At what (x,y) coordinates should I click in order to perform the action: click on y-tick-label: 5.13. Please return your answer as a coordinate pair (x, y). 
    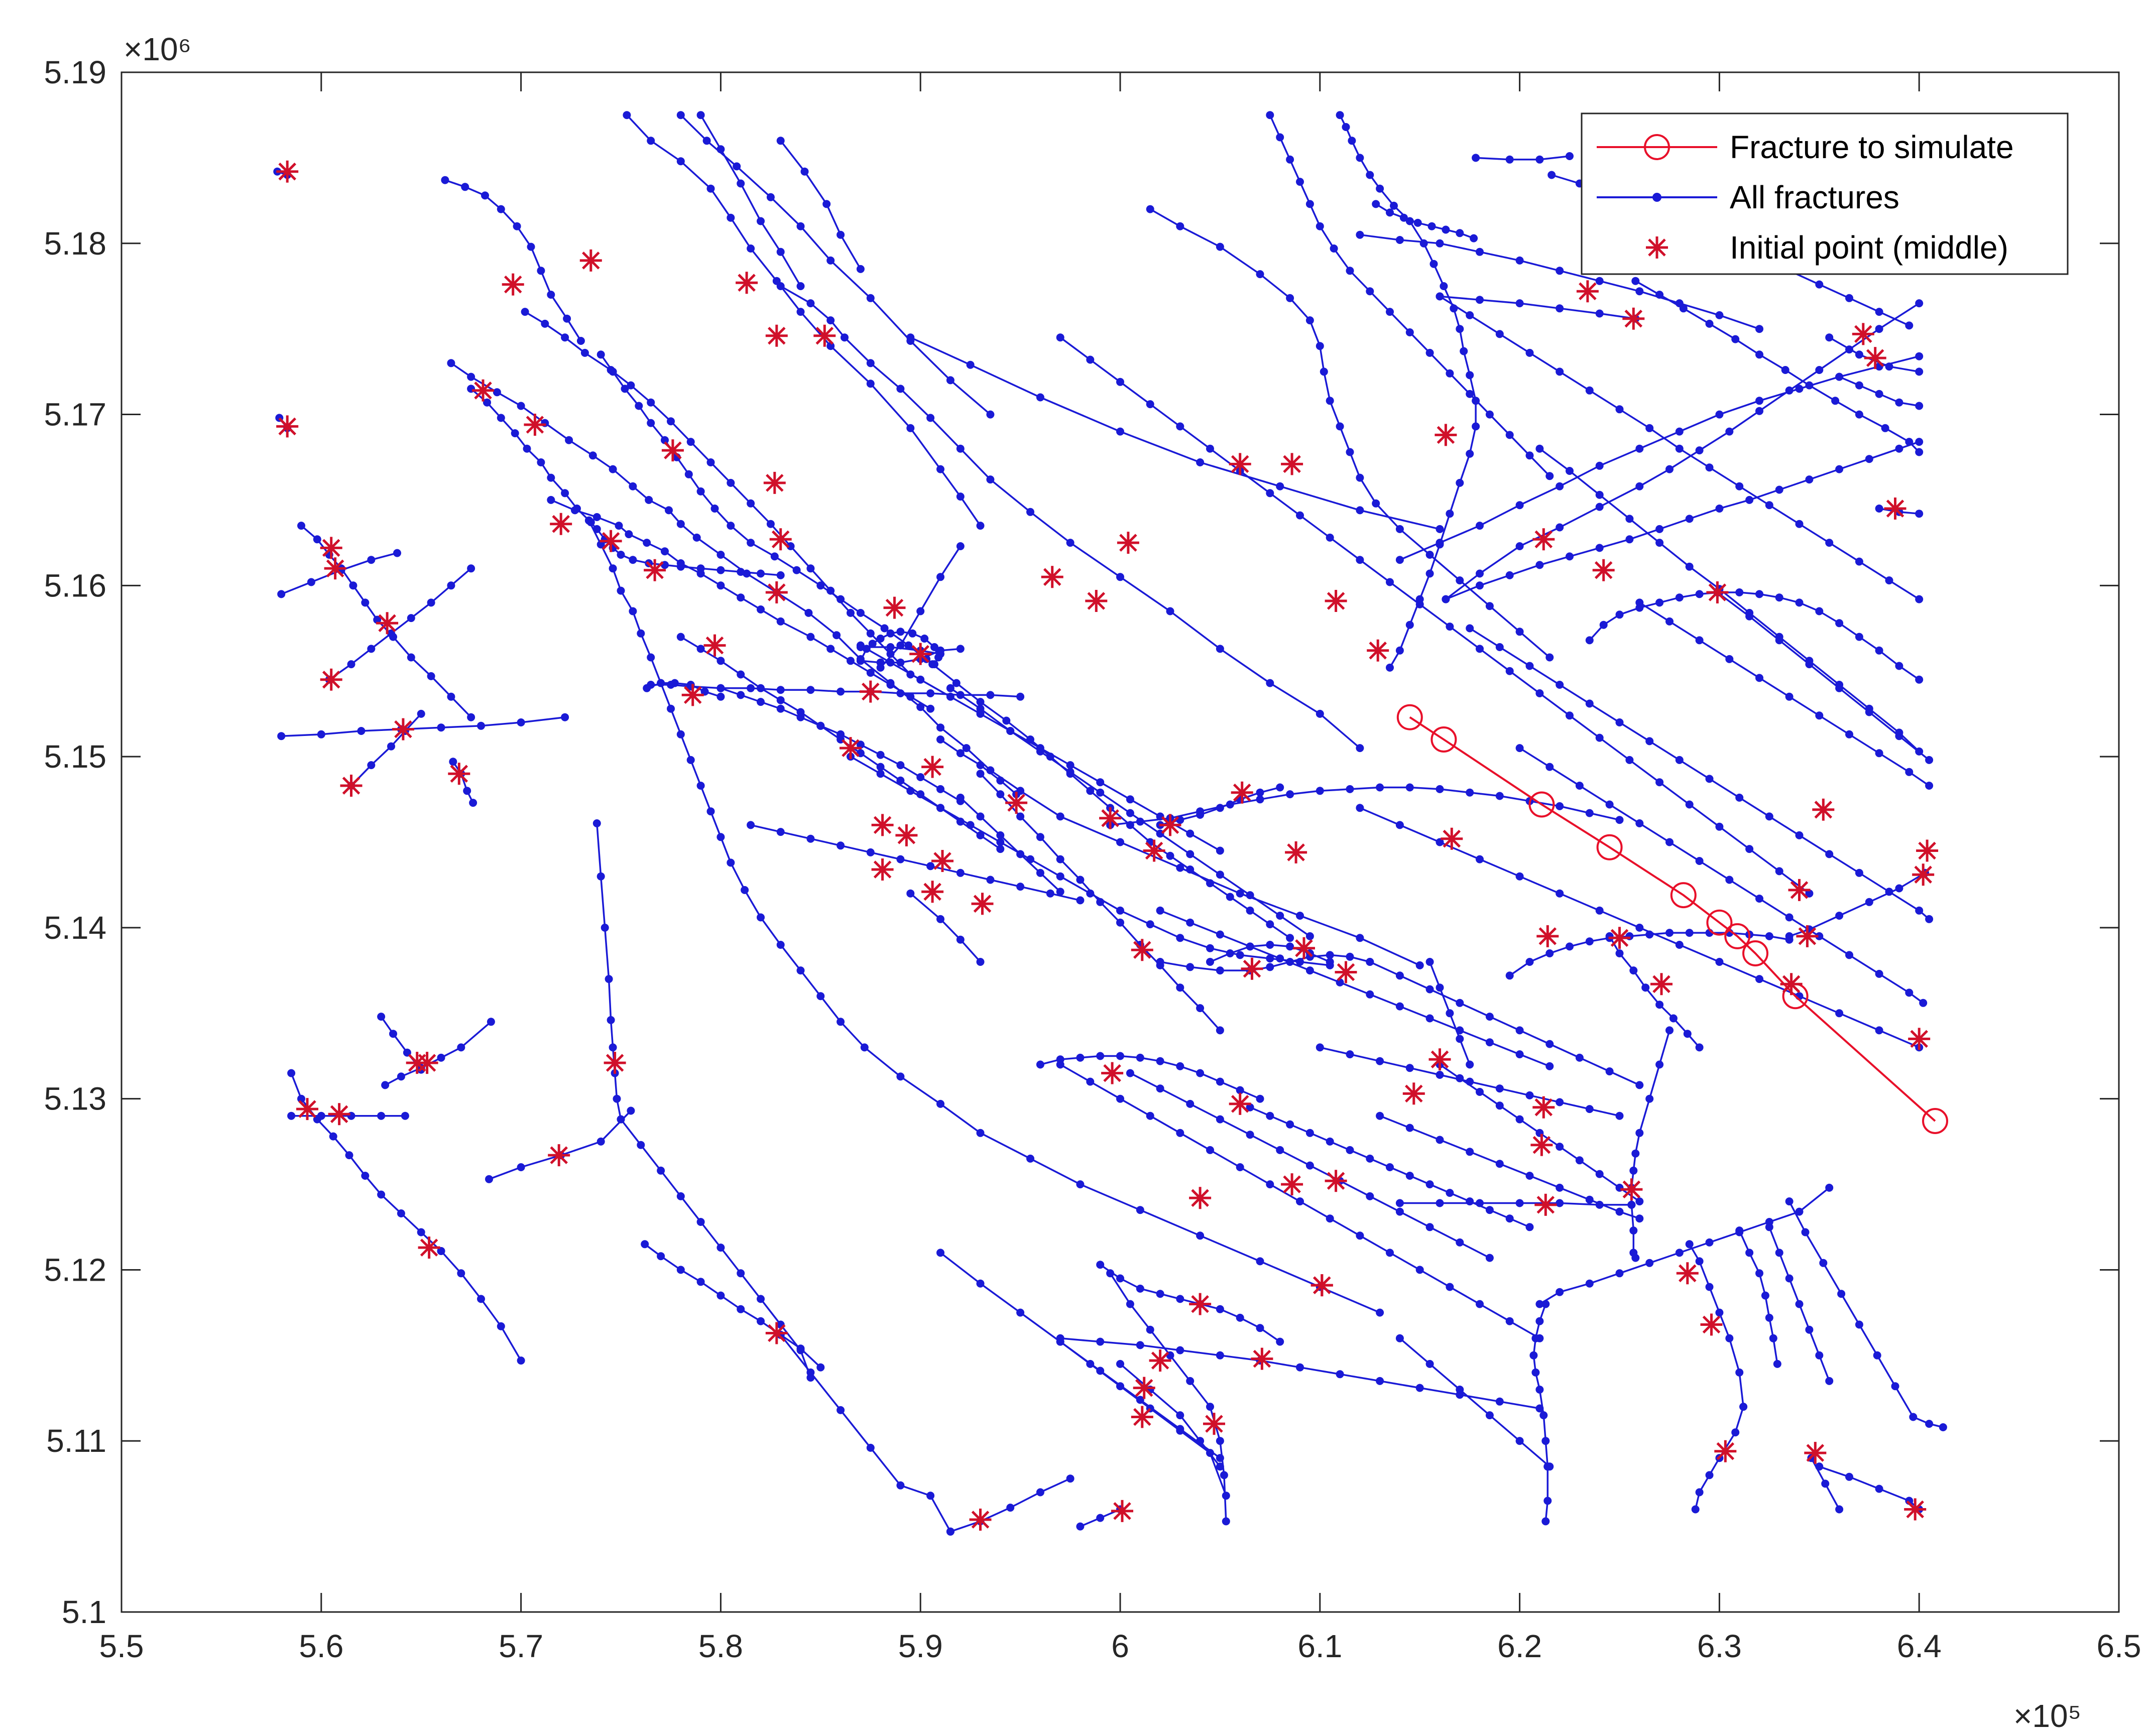
    Looking at the image, I should click on (75, 1099).